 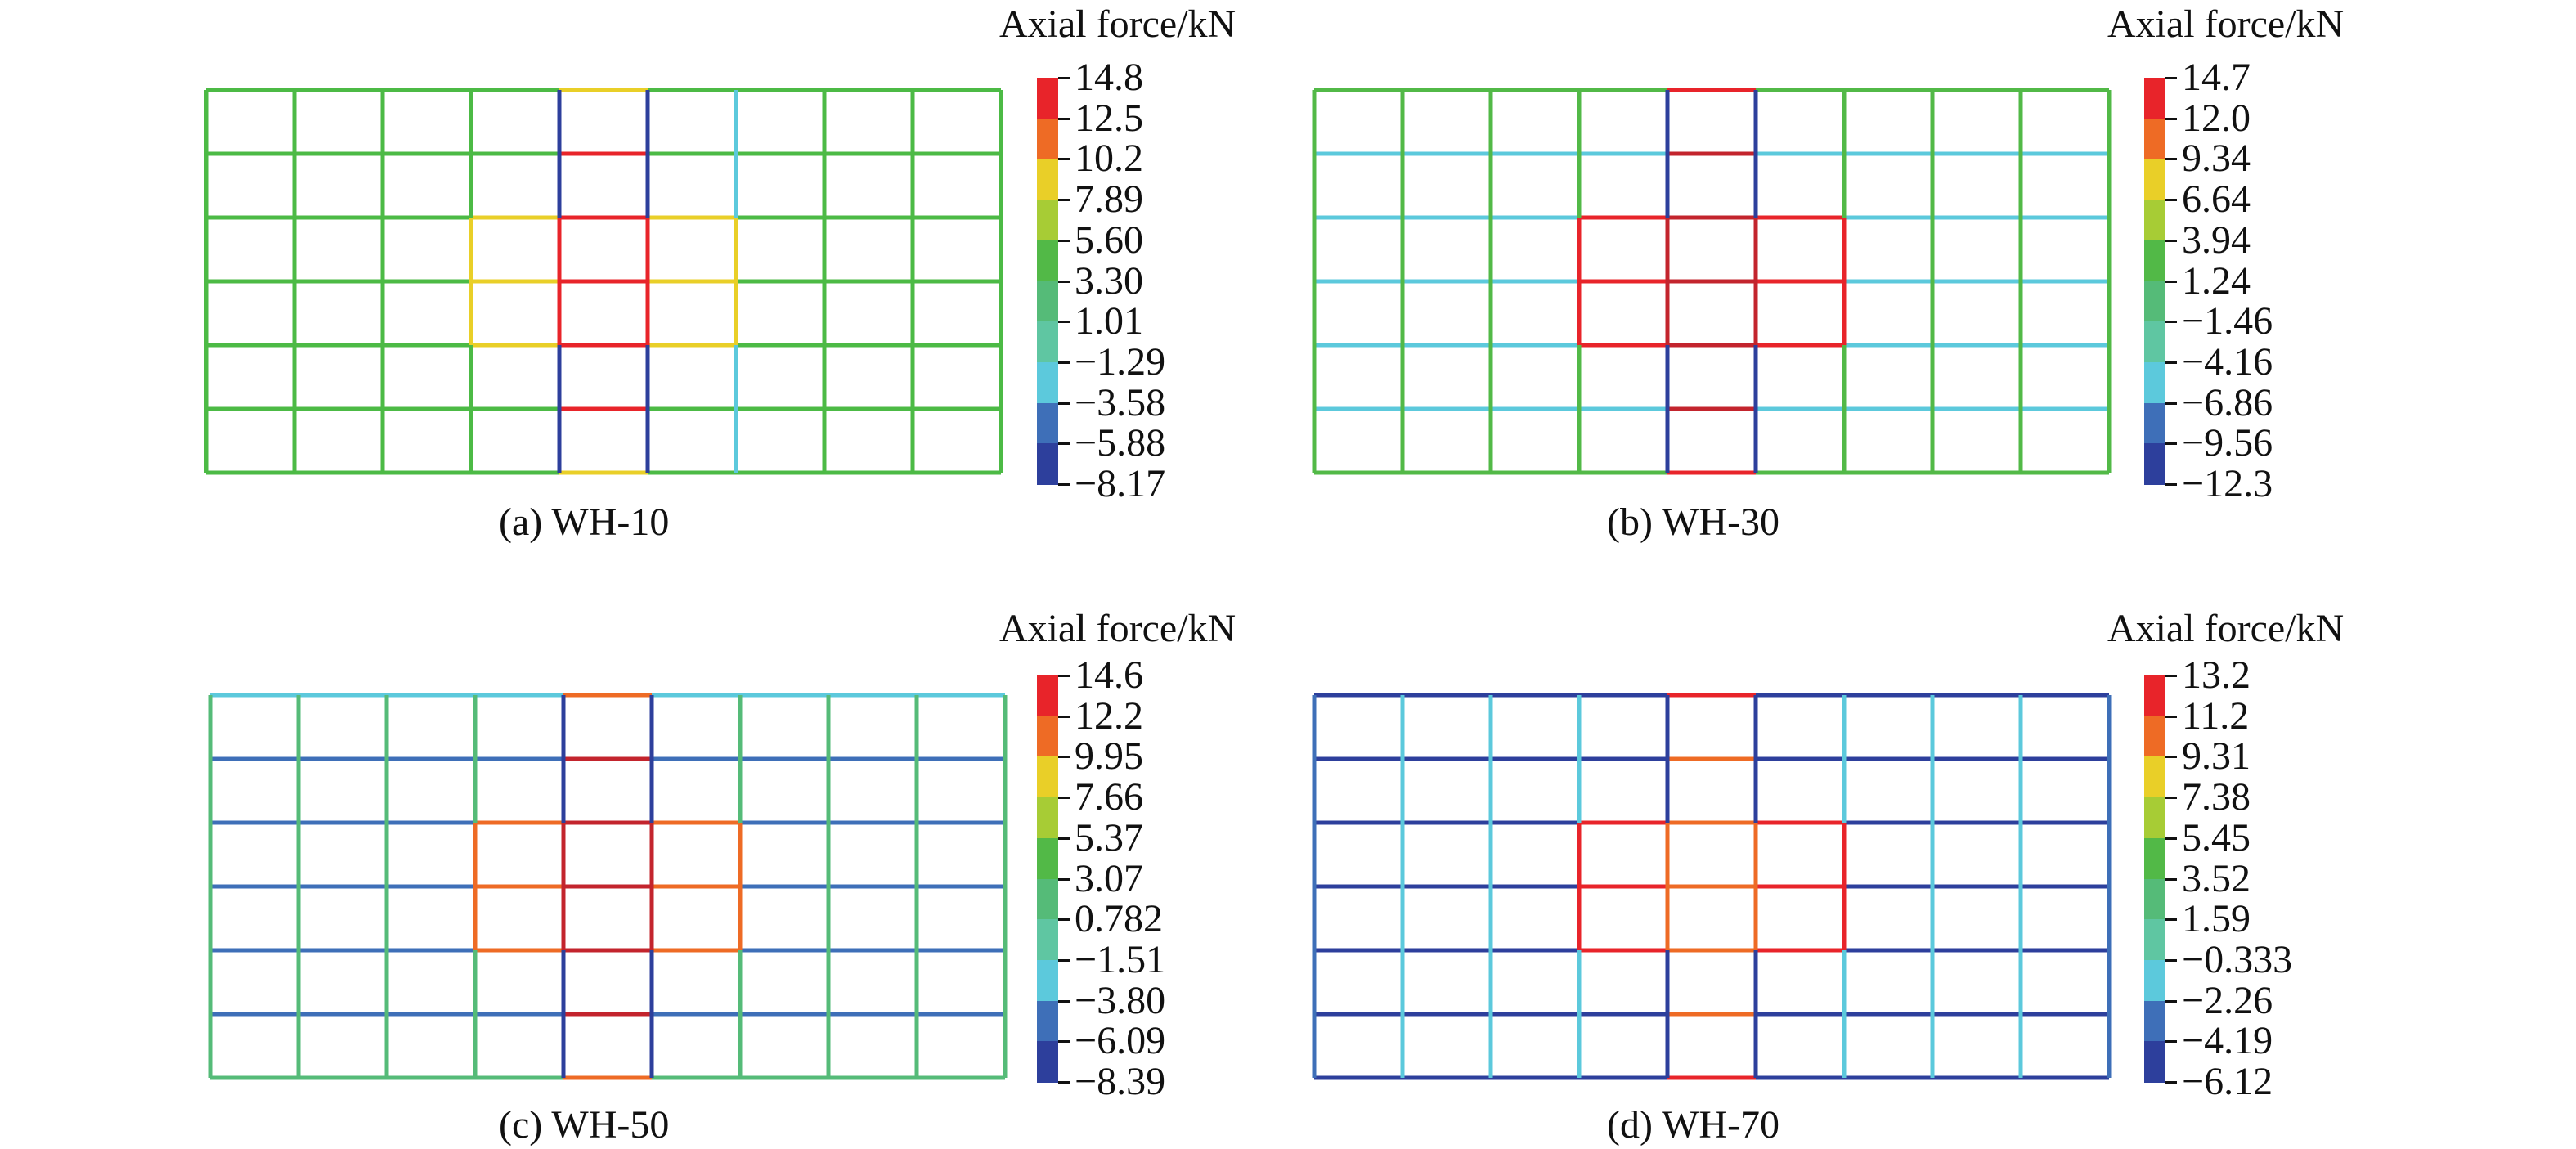 I want to click on legend-value: 3.30, so click(x=1109, y=280).